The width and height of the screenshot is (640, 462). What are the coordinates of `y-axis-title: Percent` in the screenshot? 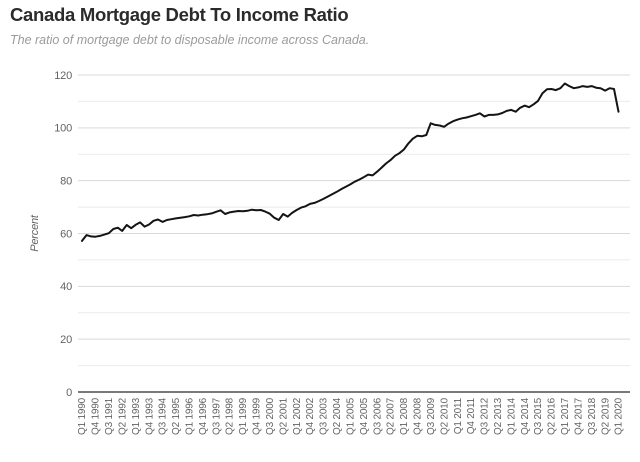 It's located at (35, 233).